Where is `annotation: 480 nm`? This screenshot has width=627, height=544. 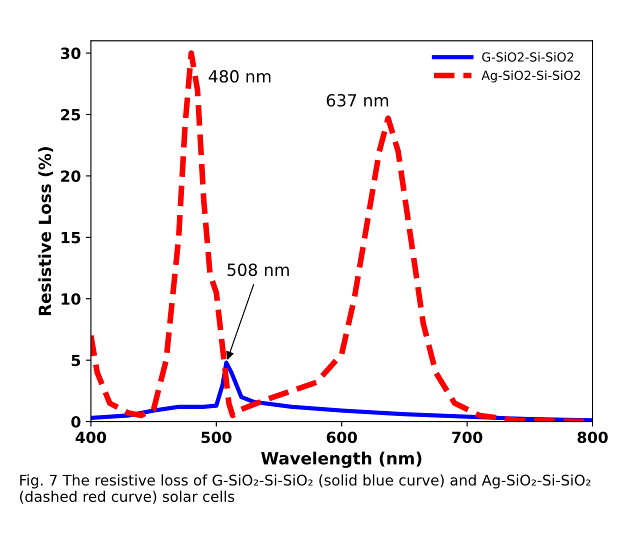 annotation: 480 nm is located at coordinates (239, 76).